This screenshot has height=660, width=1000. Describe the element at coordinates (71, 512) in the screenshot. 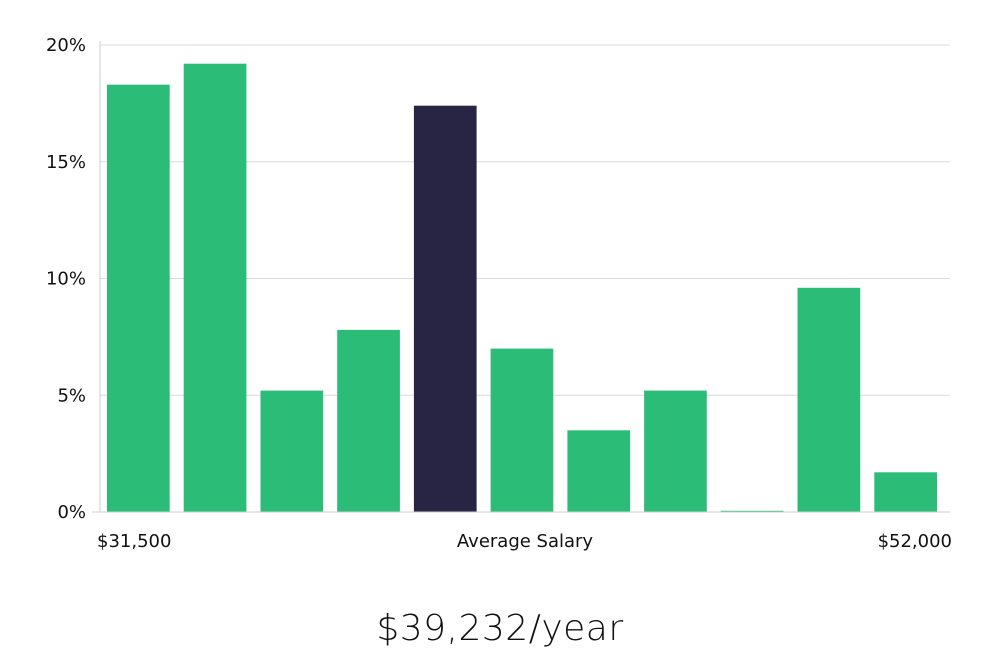

I see `y-tick-label: 0%` at that location.